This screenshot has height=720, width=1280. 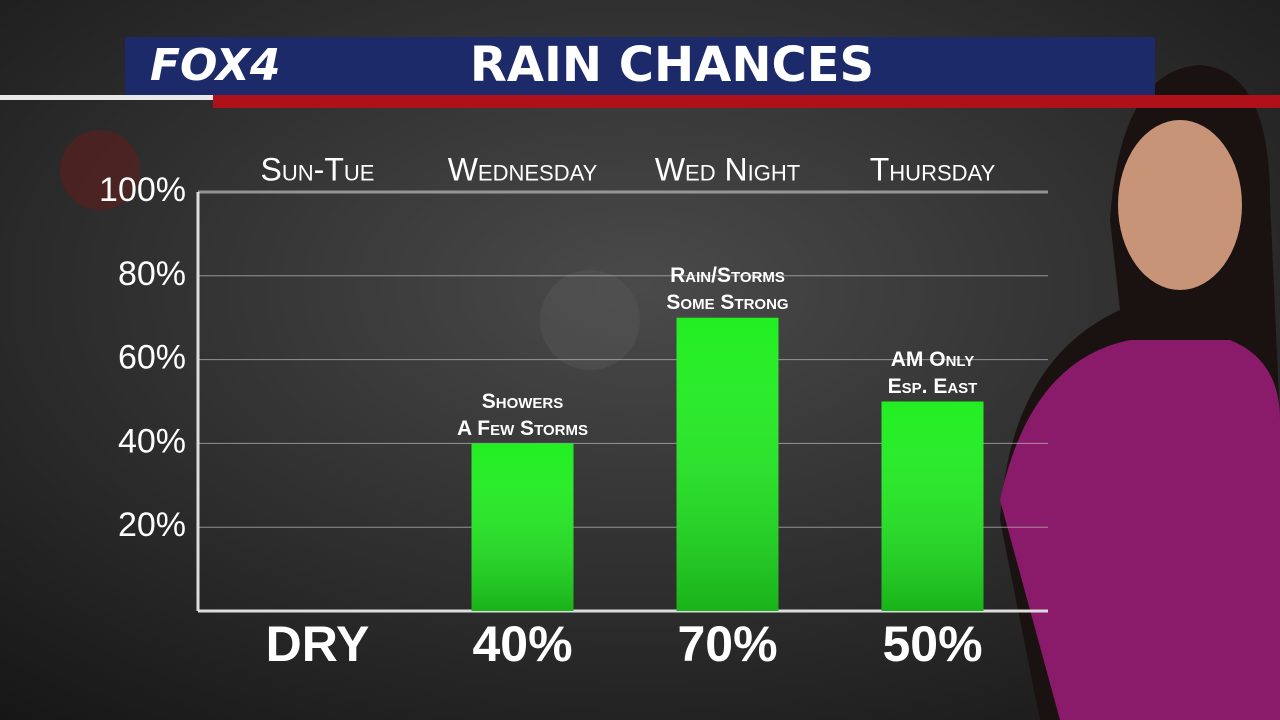 What do you see at coordinates (152, 358) in the screenshot?
I see `y-tick-label: 60%` at bounding box center [152, 358].